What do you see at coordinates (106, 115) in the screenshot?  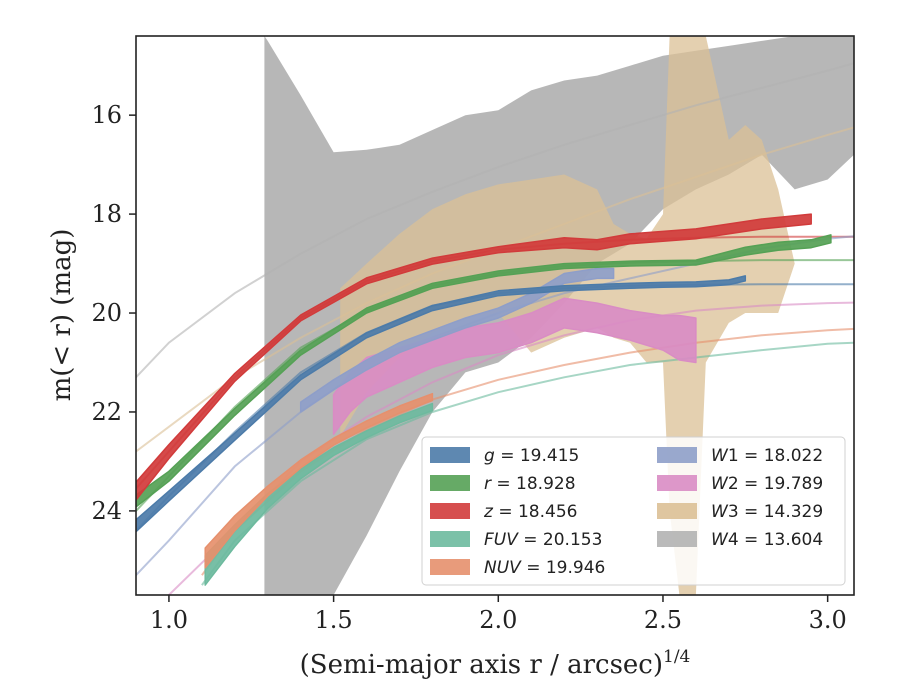 I see `y-tick-label: 16` at bounding box center [106, 115].